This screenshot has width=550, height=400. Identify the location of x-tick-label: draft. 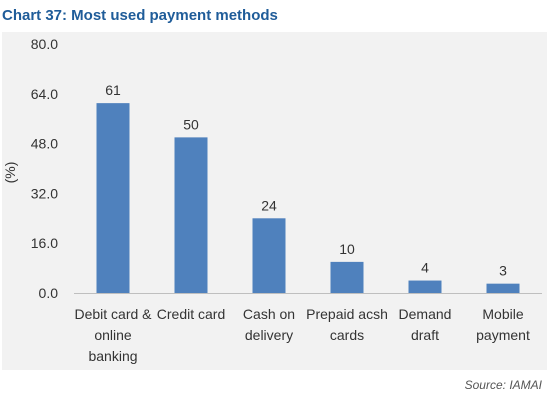
(425, 335).